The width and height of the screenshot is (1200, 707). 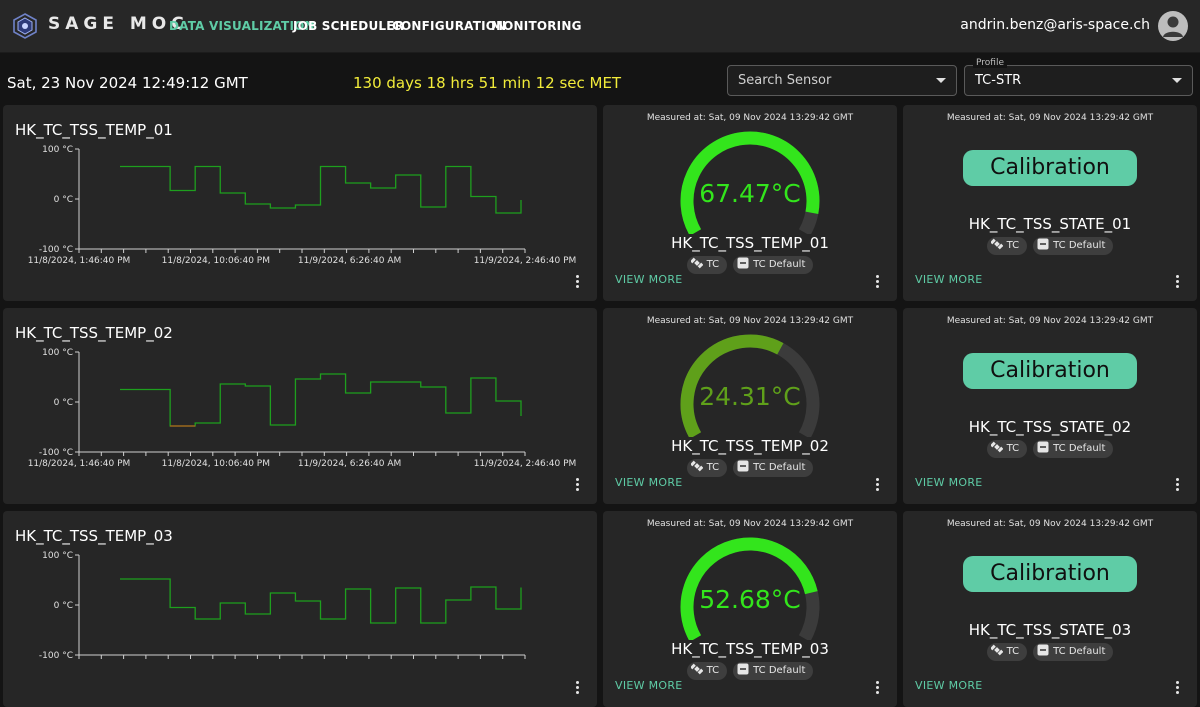 I want to click on sensor-name: HK_TC_TSS_TEMP_02, so click(x=750, y=446).